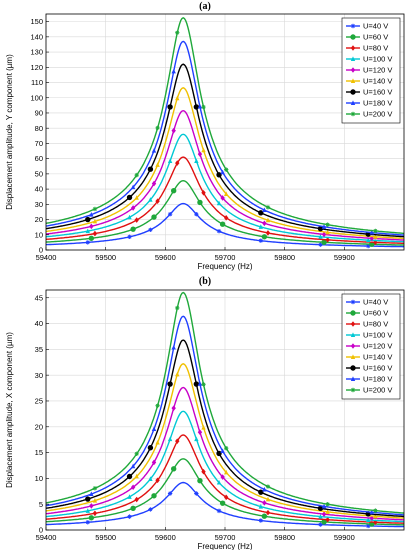  Describe the element at coordinates (377, 379) in the screenshot. I see `legend-label: U=180 V` at that location.